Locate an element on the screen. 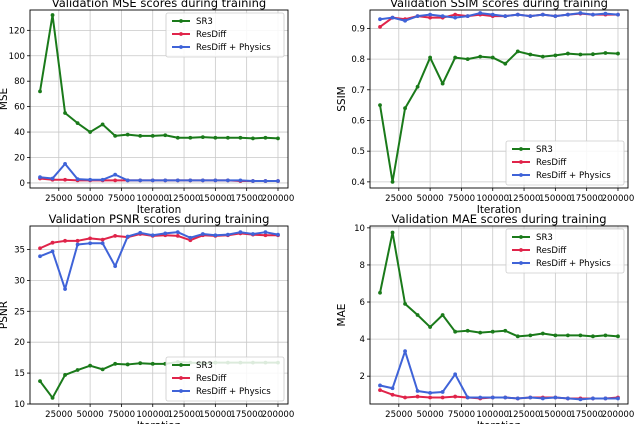 This screenshot has width=640, height=424. y-tick-label: 20 is located at coordinates (19, 158).